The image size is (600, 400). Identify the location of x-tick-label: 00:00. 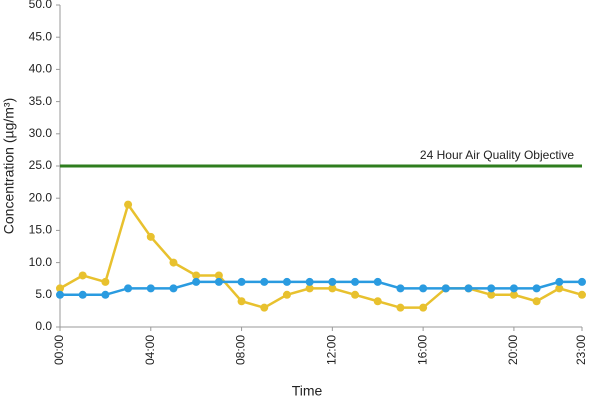
(59, 350).